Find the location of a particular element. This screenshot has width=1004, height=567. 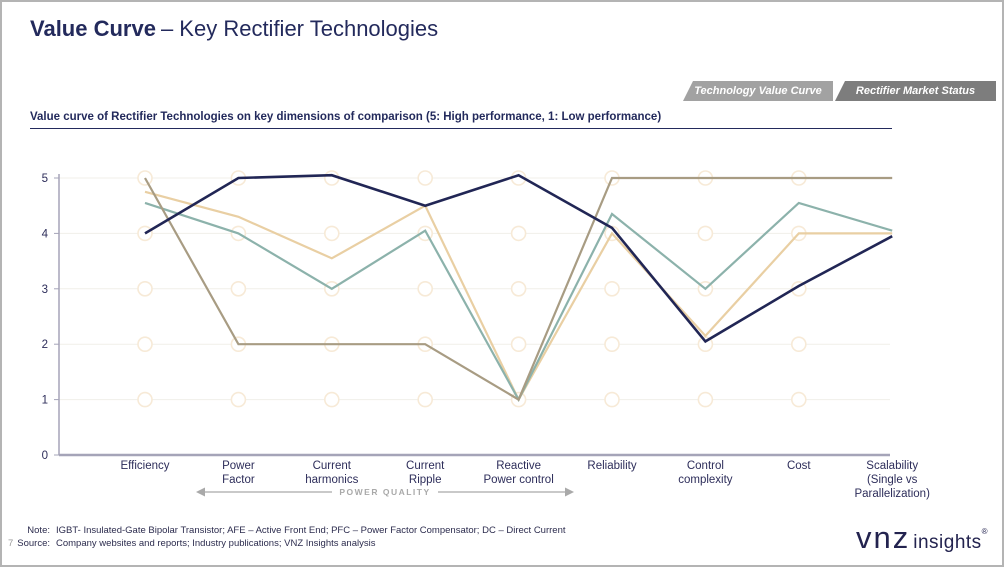

tab-technology-value-curve-label: Technology Value Curve is located at coordinates (758, 91).